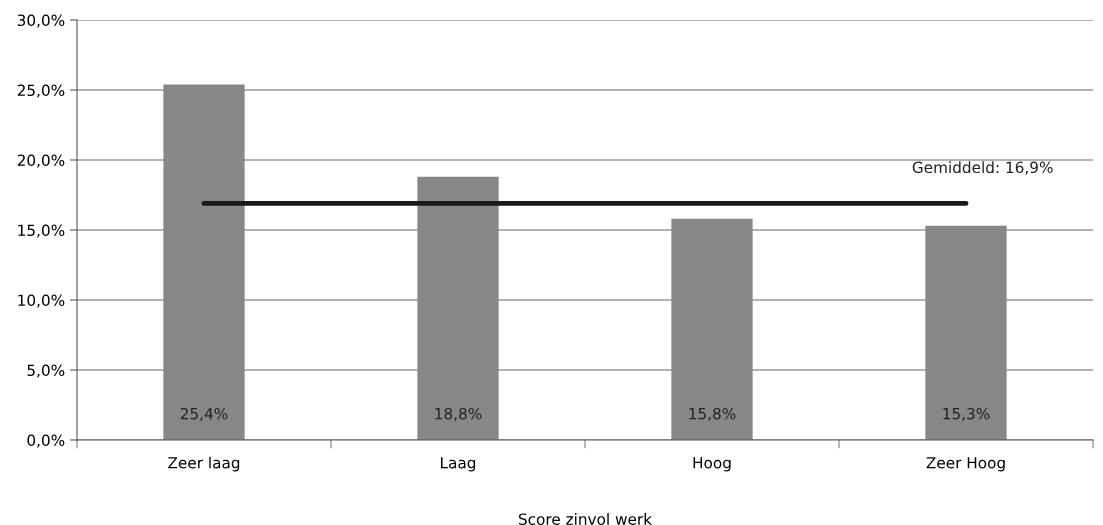 Image resolution: width=1103 pixels, height=525 pixels. I want to click on x-tick-label: Laag, so click(458, 464).